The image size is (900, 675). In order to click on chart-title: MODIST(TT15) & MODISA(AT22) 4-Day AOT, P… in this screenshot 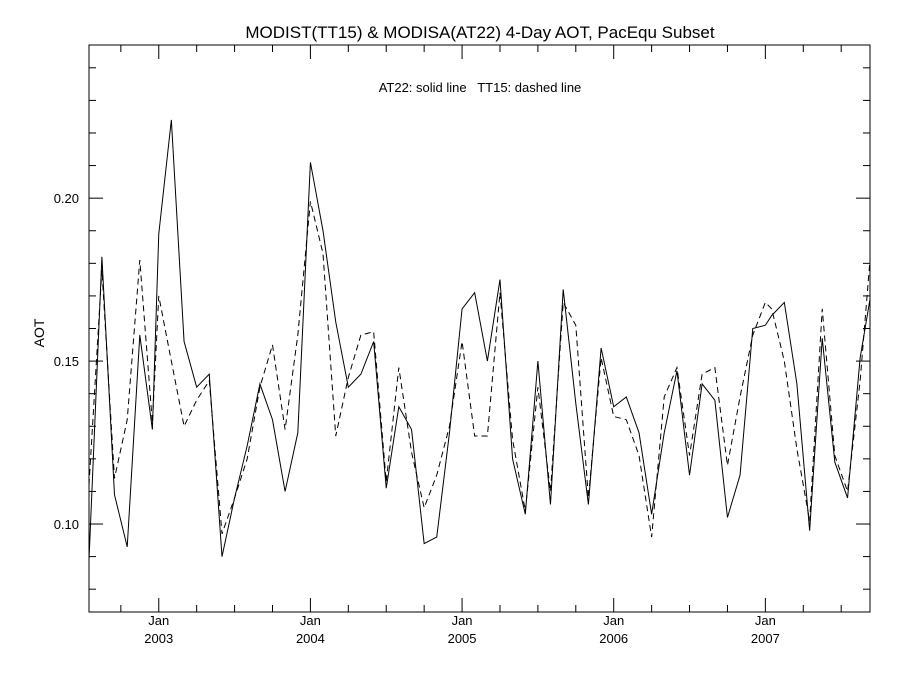, I will do `click(479, 32)`.